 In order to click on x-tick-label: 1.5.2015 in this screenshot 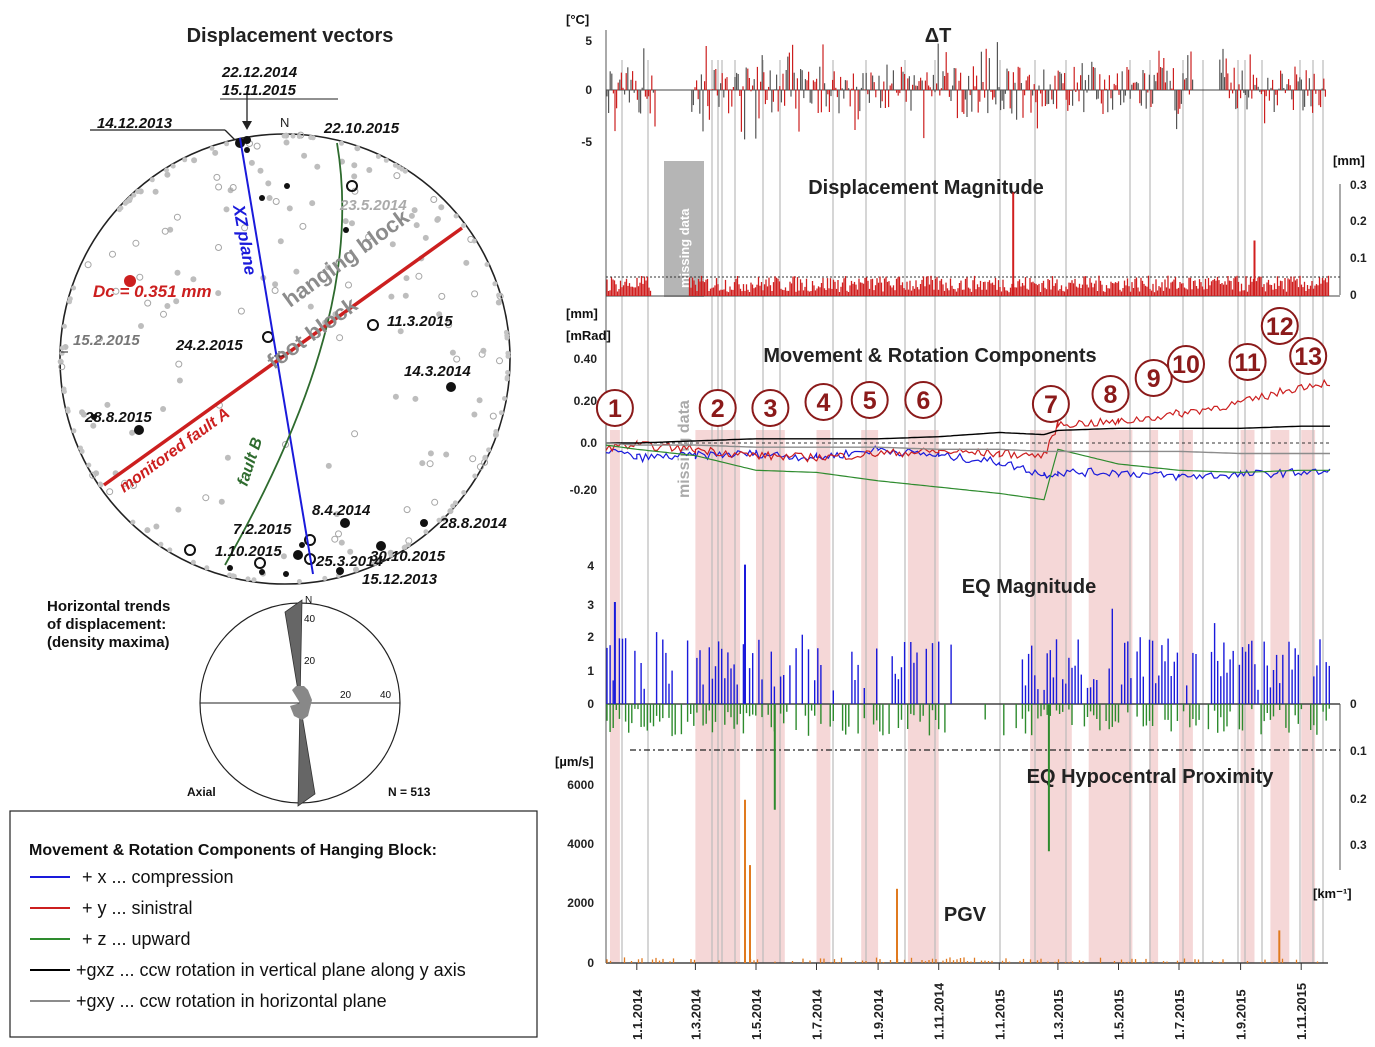, I will do `click(1119, 1014)`.